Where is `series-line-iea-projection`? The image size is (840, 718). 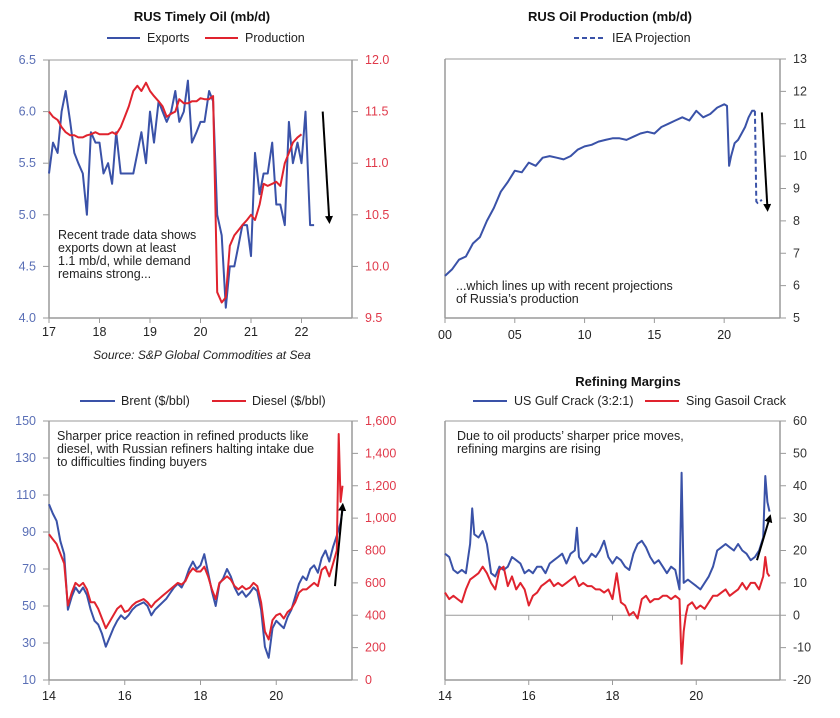
series-line-iea-projection is located at coordinates (758, 157).